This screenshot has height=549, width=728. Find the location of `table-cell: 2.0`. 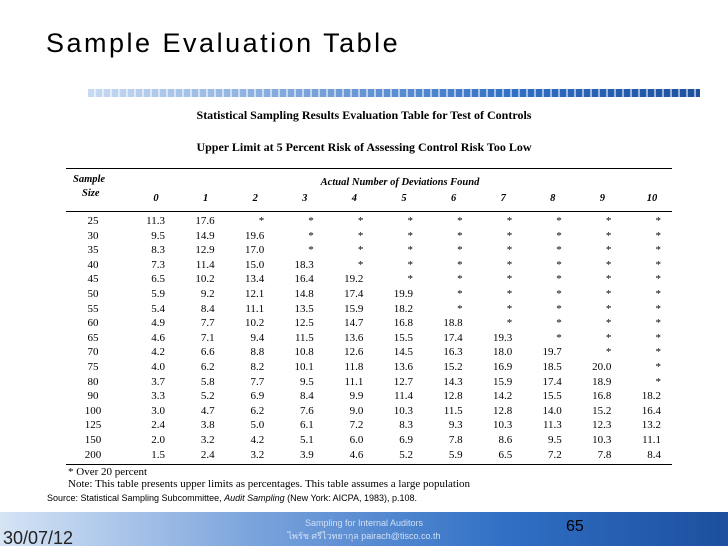

table-cell: 2.0 is located at coordinates (158, 440).